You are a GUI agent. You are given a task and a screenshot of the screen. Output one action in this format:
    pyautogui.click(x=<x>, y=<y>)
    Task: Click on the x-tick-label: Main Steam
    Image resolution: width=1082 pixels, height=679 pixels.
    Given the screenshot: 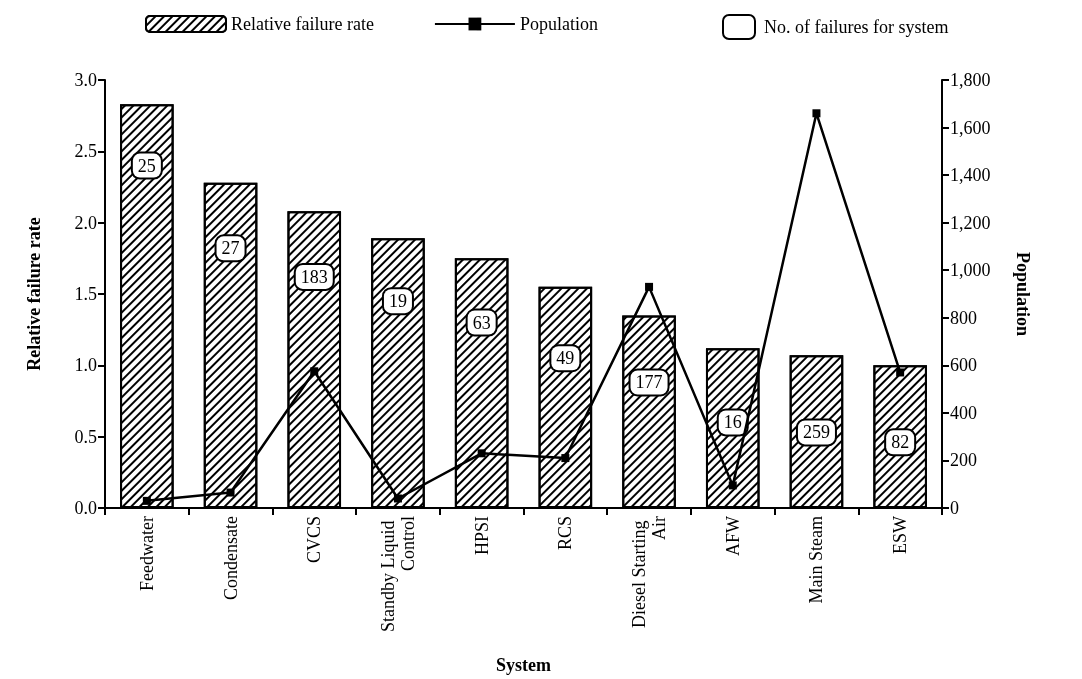 What is the action you would take?
    pyautogui.click(x=816, y=560)
    